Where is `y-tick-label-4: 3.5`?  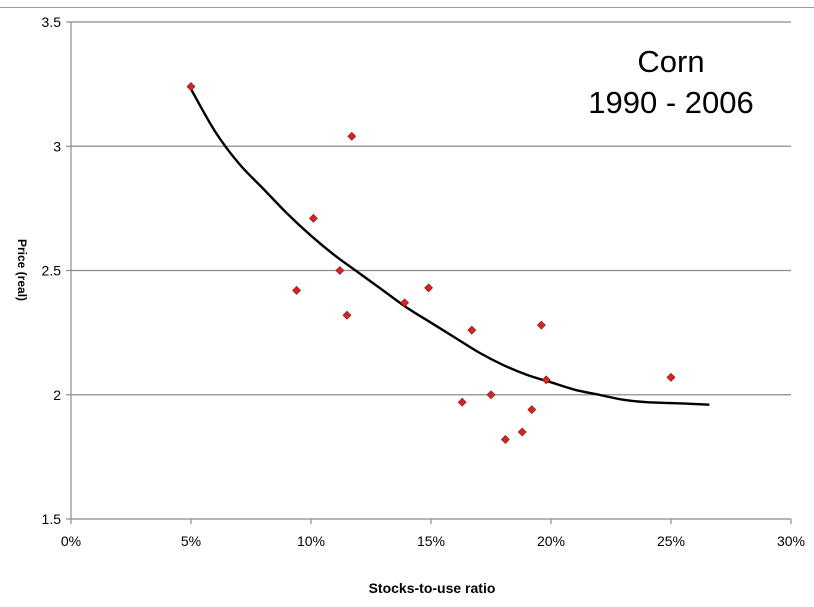 y-tick-label-4: 3.5 is located at coordinates (52, 22).